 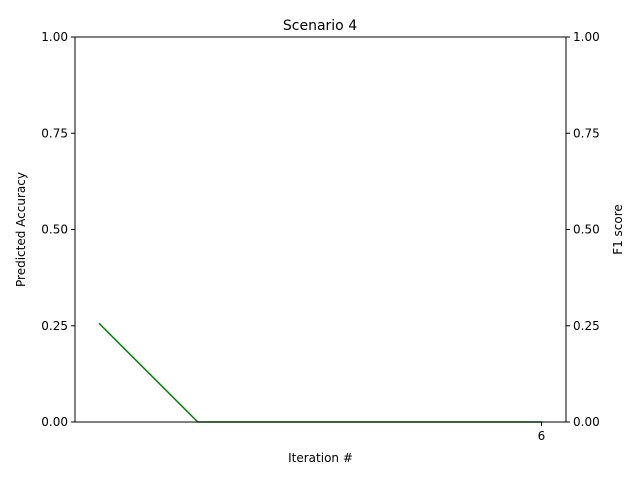 What do you see at coordinates (542, 436) in the screenshot?
I see `x-tick-label: 6` at bounding box center [542, 436].